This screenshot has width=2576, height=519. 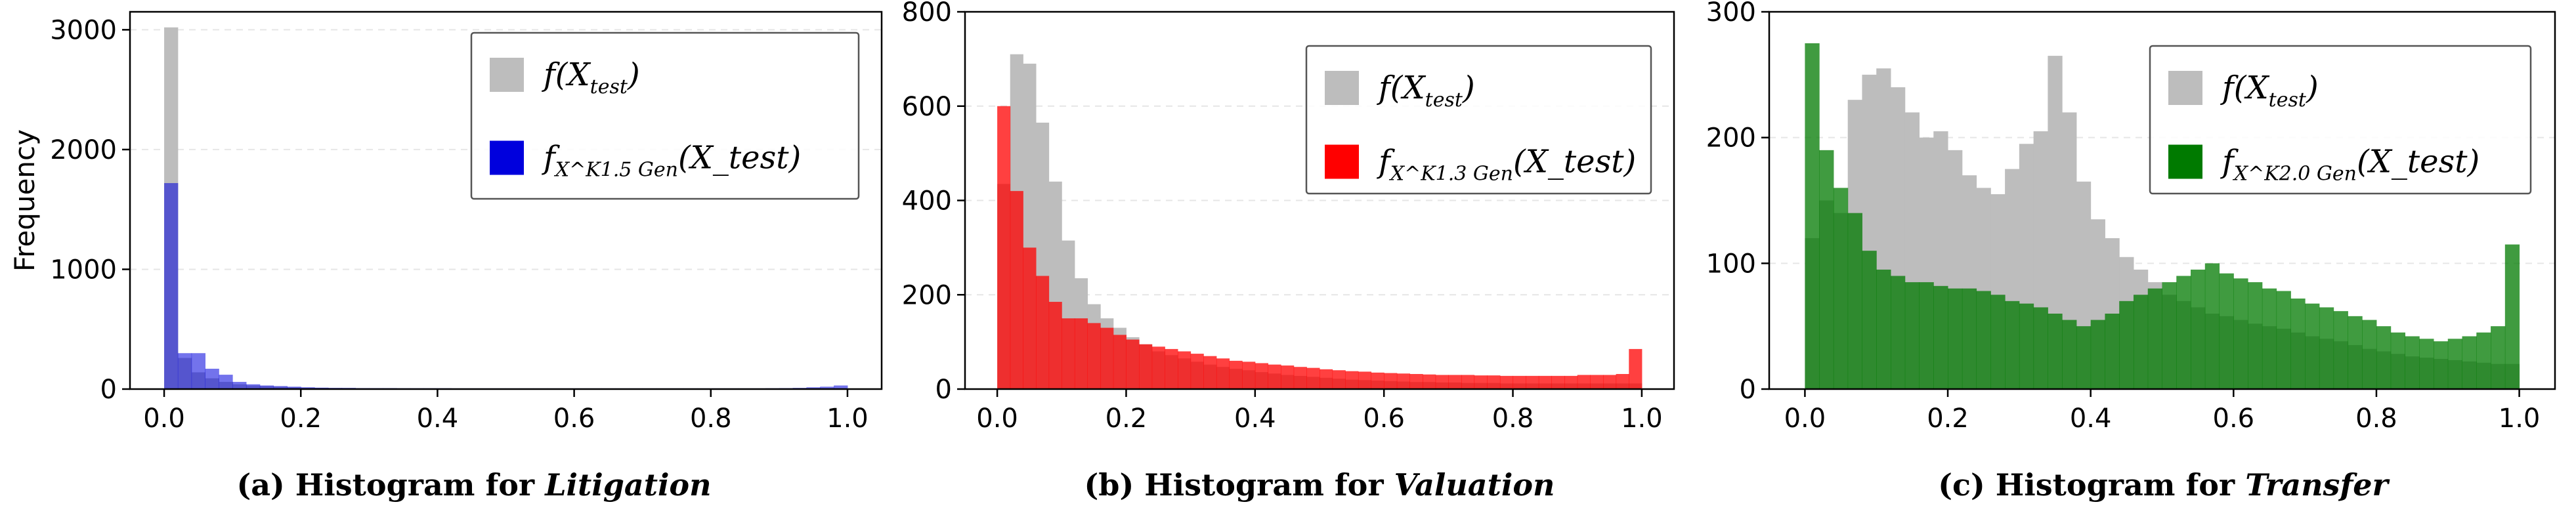 I want to click on ytick-label-a-1: 1000, so click(x=83, y=270).